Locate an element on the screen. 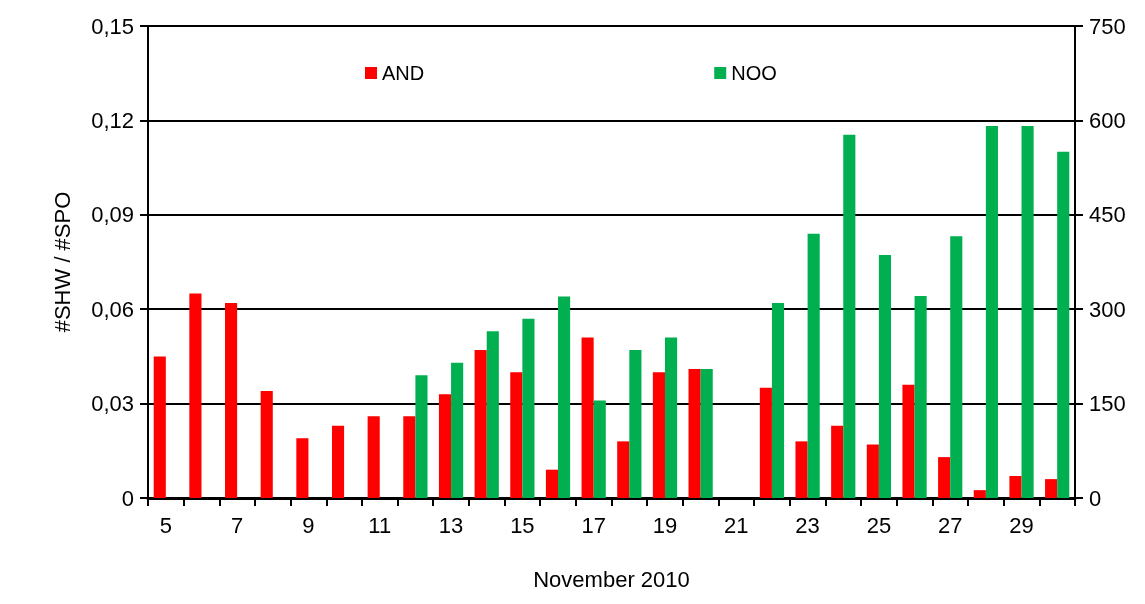 This screenshot has height=604, width=1145. y-tick-label: 0,12 is located at coordinates (112, 120).